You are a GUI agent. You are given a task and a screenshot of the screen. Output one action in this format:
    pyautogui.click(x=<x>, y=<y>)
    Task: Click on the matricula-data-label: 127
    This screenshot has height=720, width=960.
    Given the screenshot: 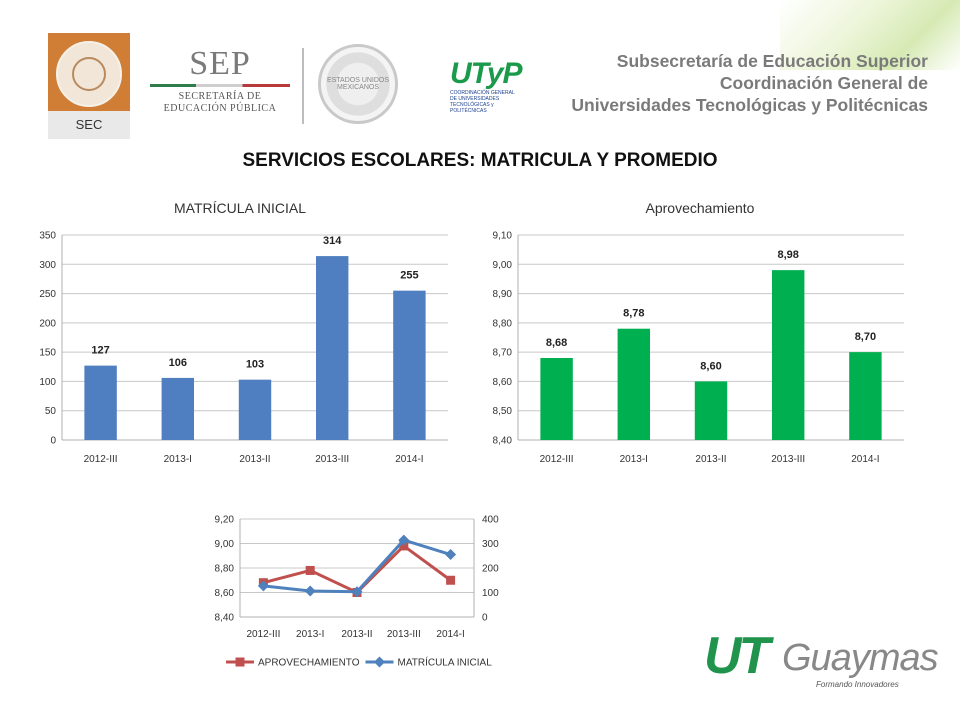 What is the action you would take?
    pyautogui.click(x=100, y=351)
    